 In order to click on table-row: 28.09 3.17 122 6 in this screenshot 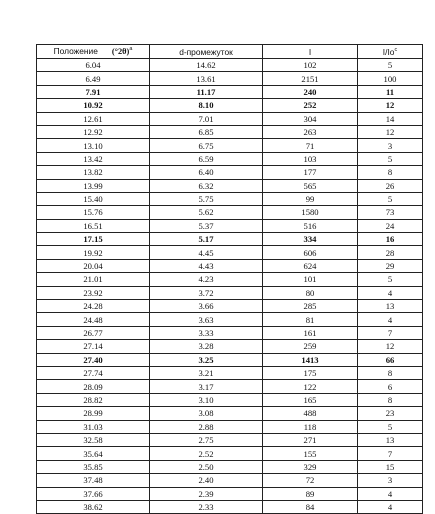, I will do `click(229, 386)`.